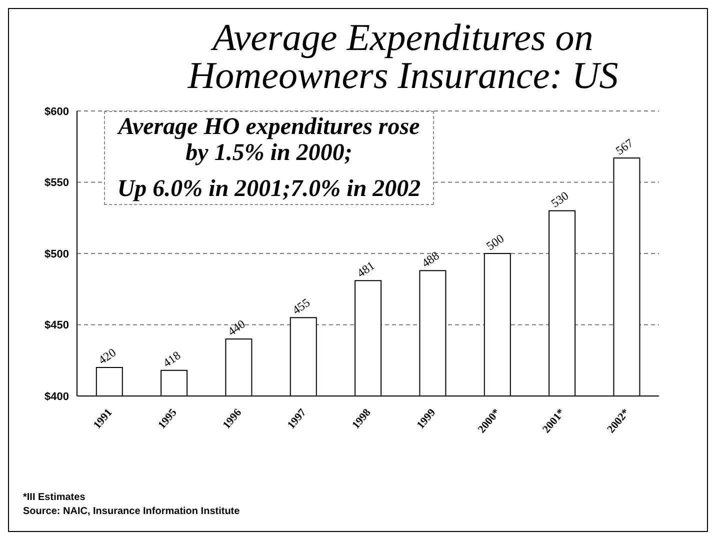 Image resolution: width=722 pixels, height=546 pixels. What do you see at coordinates (56, 112) in the screenshot?
I see `y-tick-label: $600` at bounding box center [56, 112].